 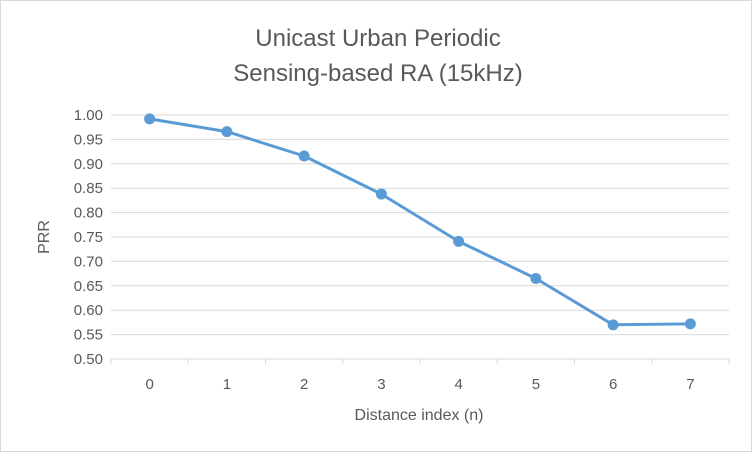 What do you see at coordinates (381, 384) in the screenshot?
I see `x-tick-label: 3` at bounding box center [381, 384].